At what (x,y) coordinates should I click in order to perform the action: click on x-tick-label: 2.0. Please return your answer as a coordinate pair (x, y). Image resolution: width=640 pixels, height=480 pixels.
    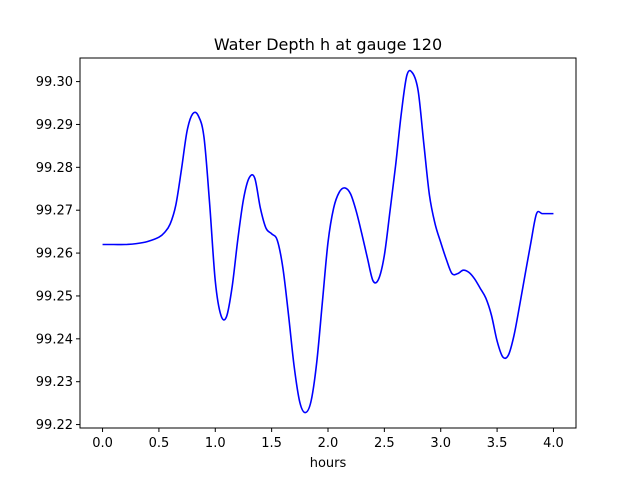
    Looking at the image, I should click on (328, 443).